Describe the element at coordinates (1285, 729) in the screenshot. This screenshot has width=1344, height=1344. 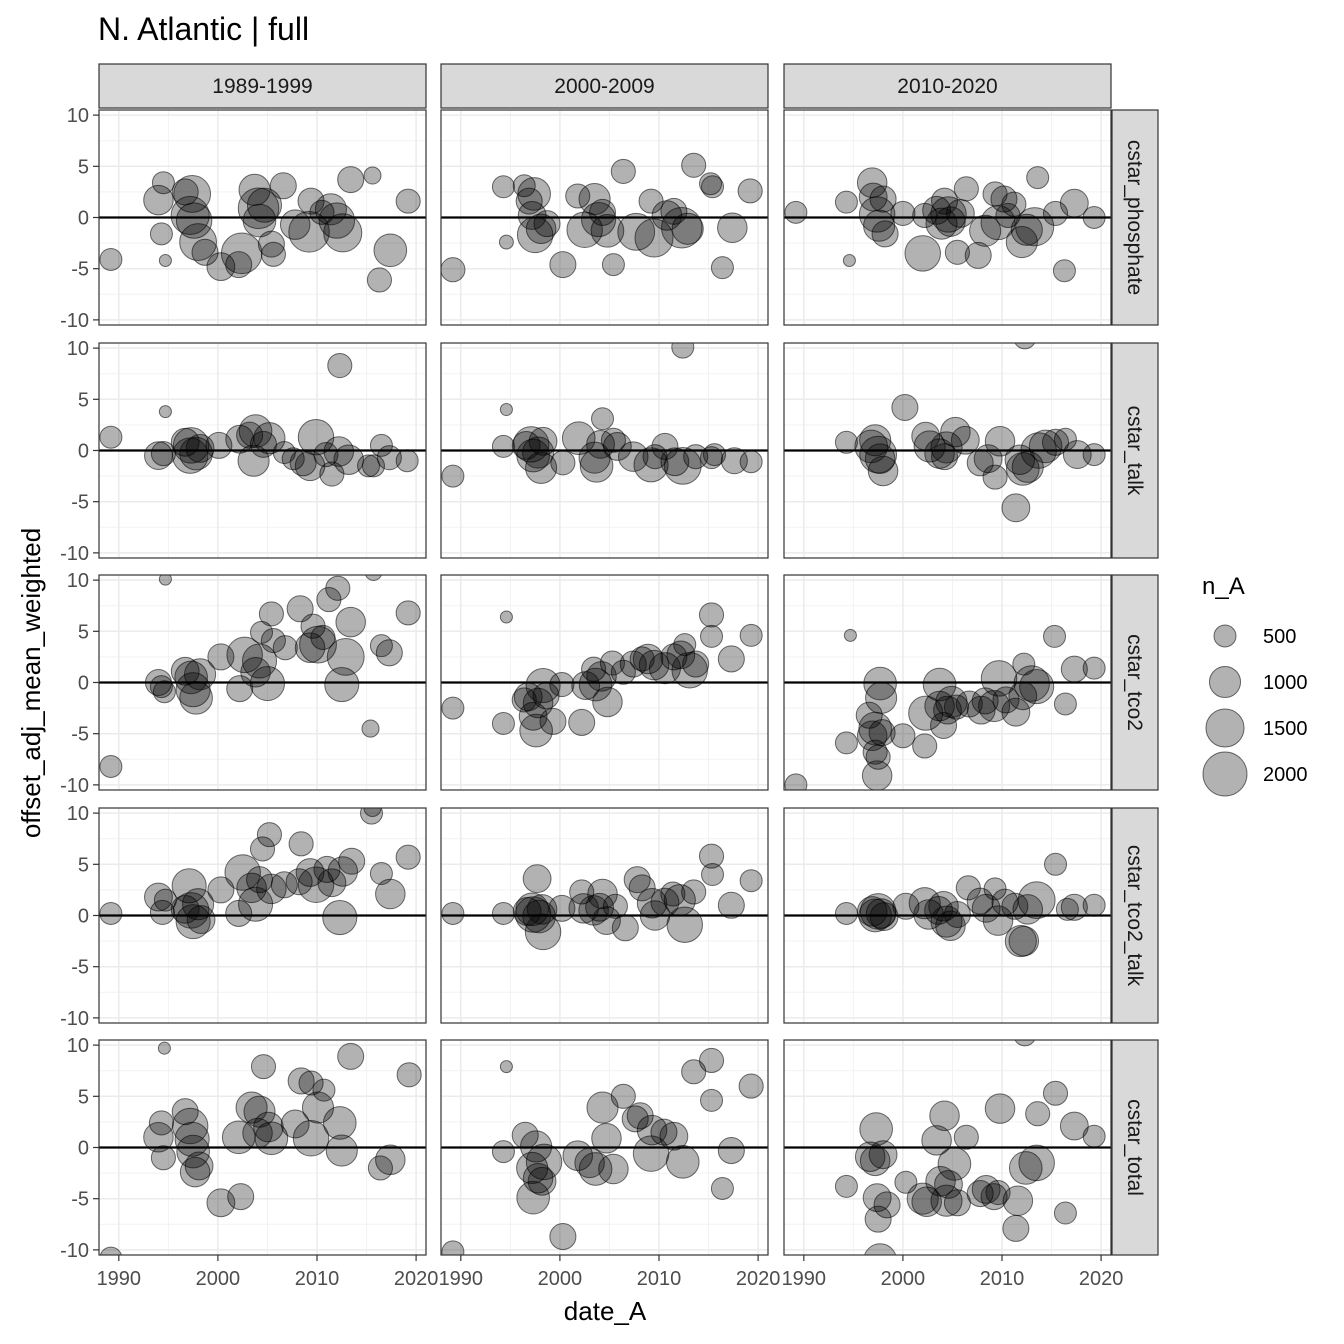
I see `legend-key-label: 1500` at that location.